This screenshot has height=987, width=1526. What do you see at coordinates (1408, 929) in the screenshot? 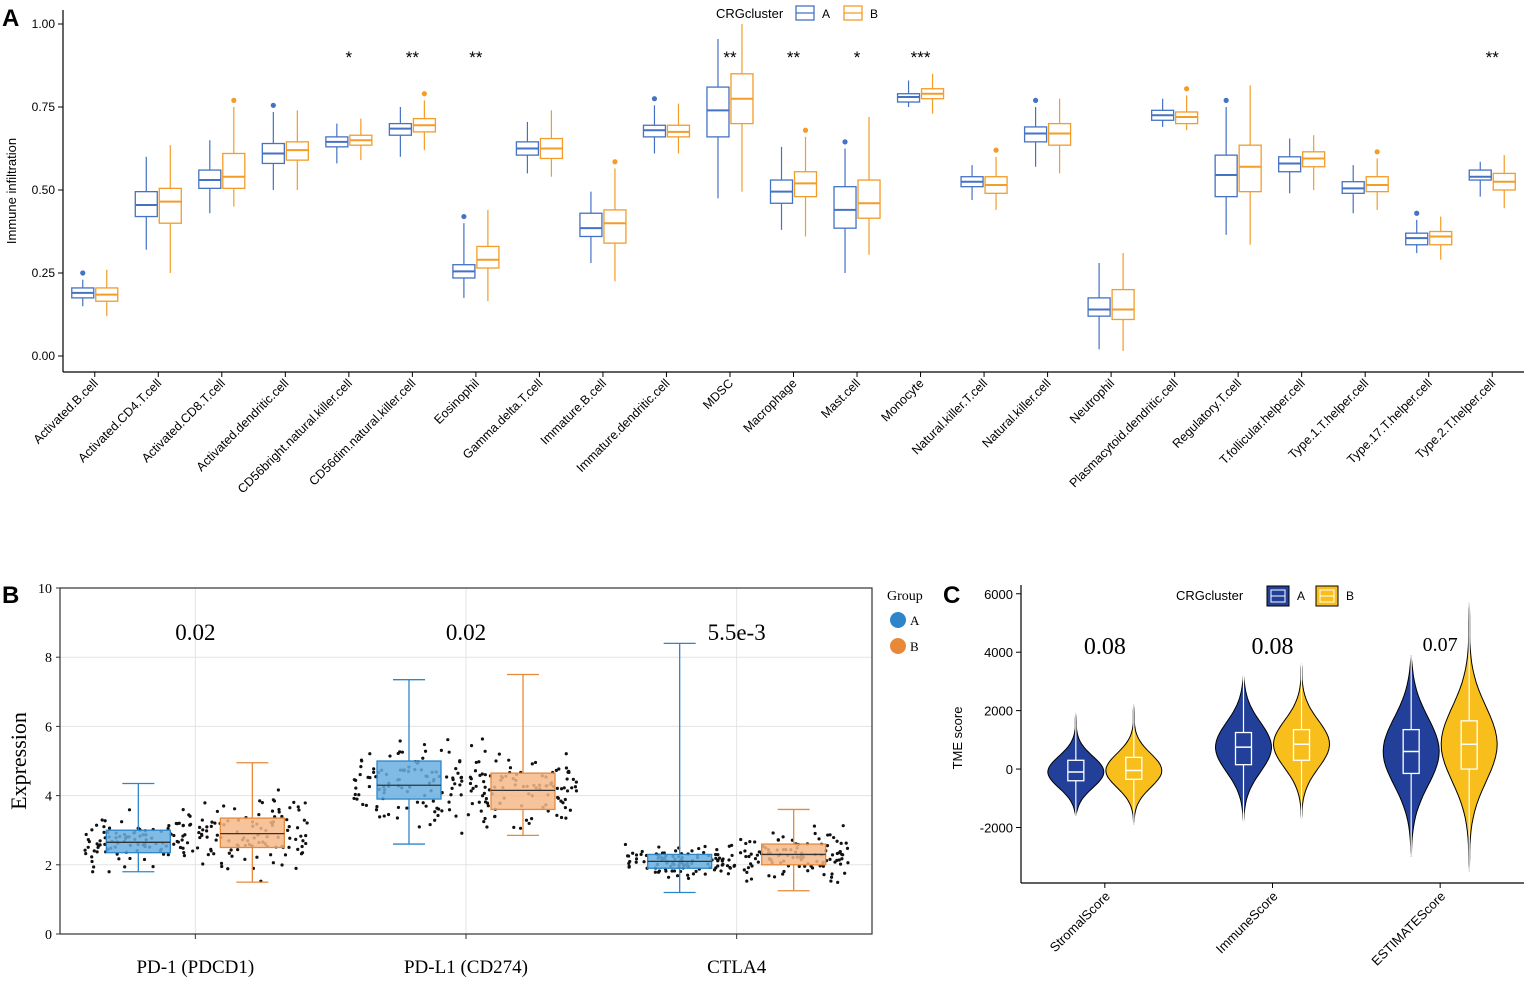
I see `panel-c-x-tick-label: ESTIMATEScore` at bounding box center [1408, 929].